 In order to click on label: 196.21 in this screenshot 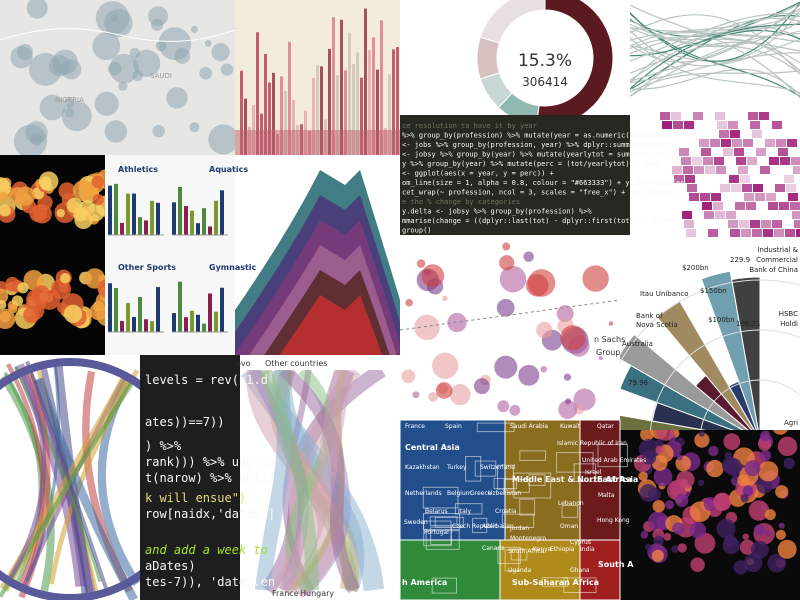, I will do `click(748, 324)`.